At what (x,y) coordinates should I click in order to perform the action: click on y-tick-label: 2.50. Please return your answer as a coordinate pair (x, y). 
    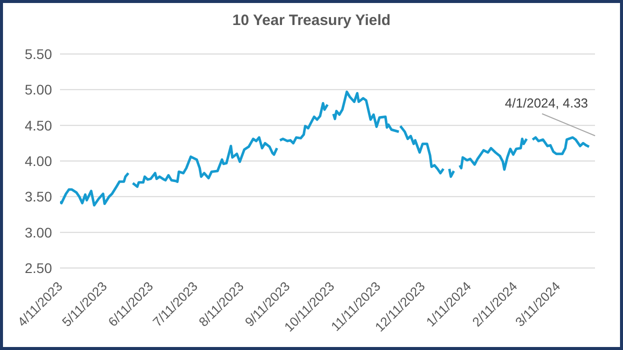
    Looking at the image, I should click on (38, 268).